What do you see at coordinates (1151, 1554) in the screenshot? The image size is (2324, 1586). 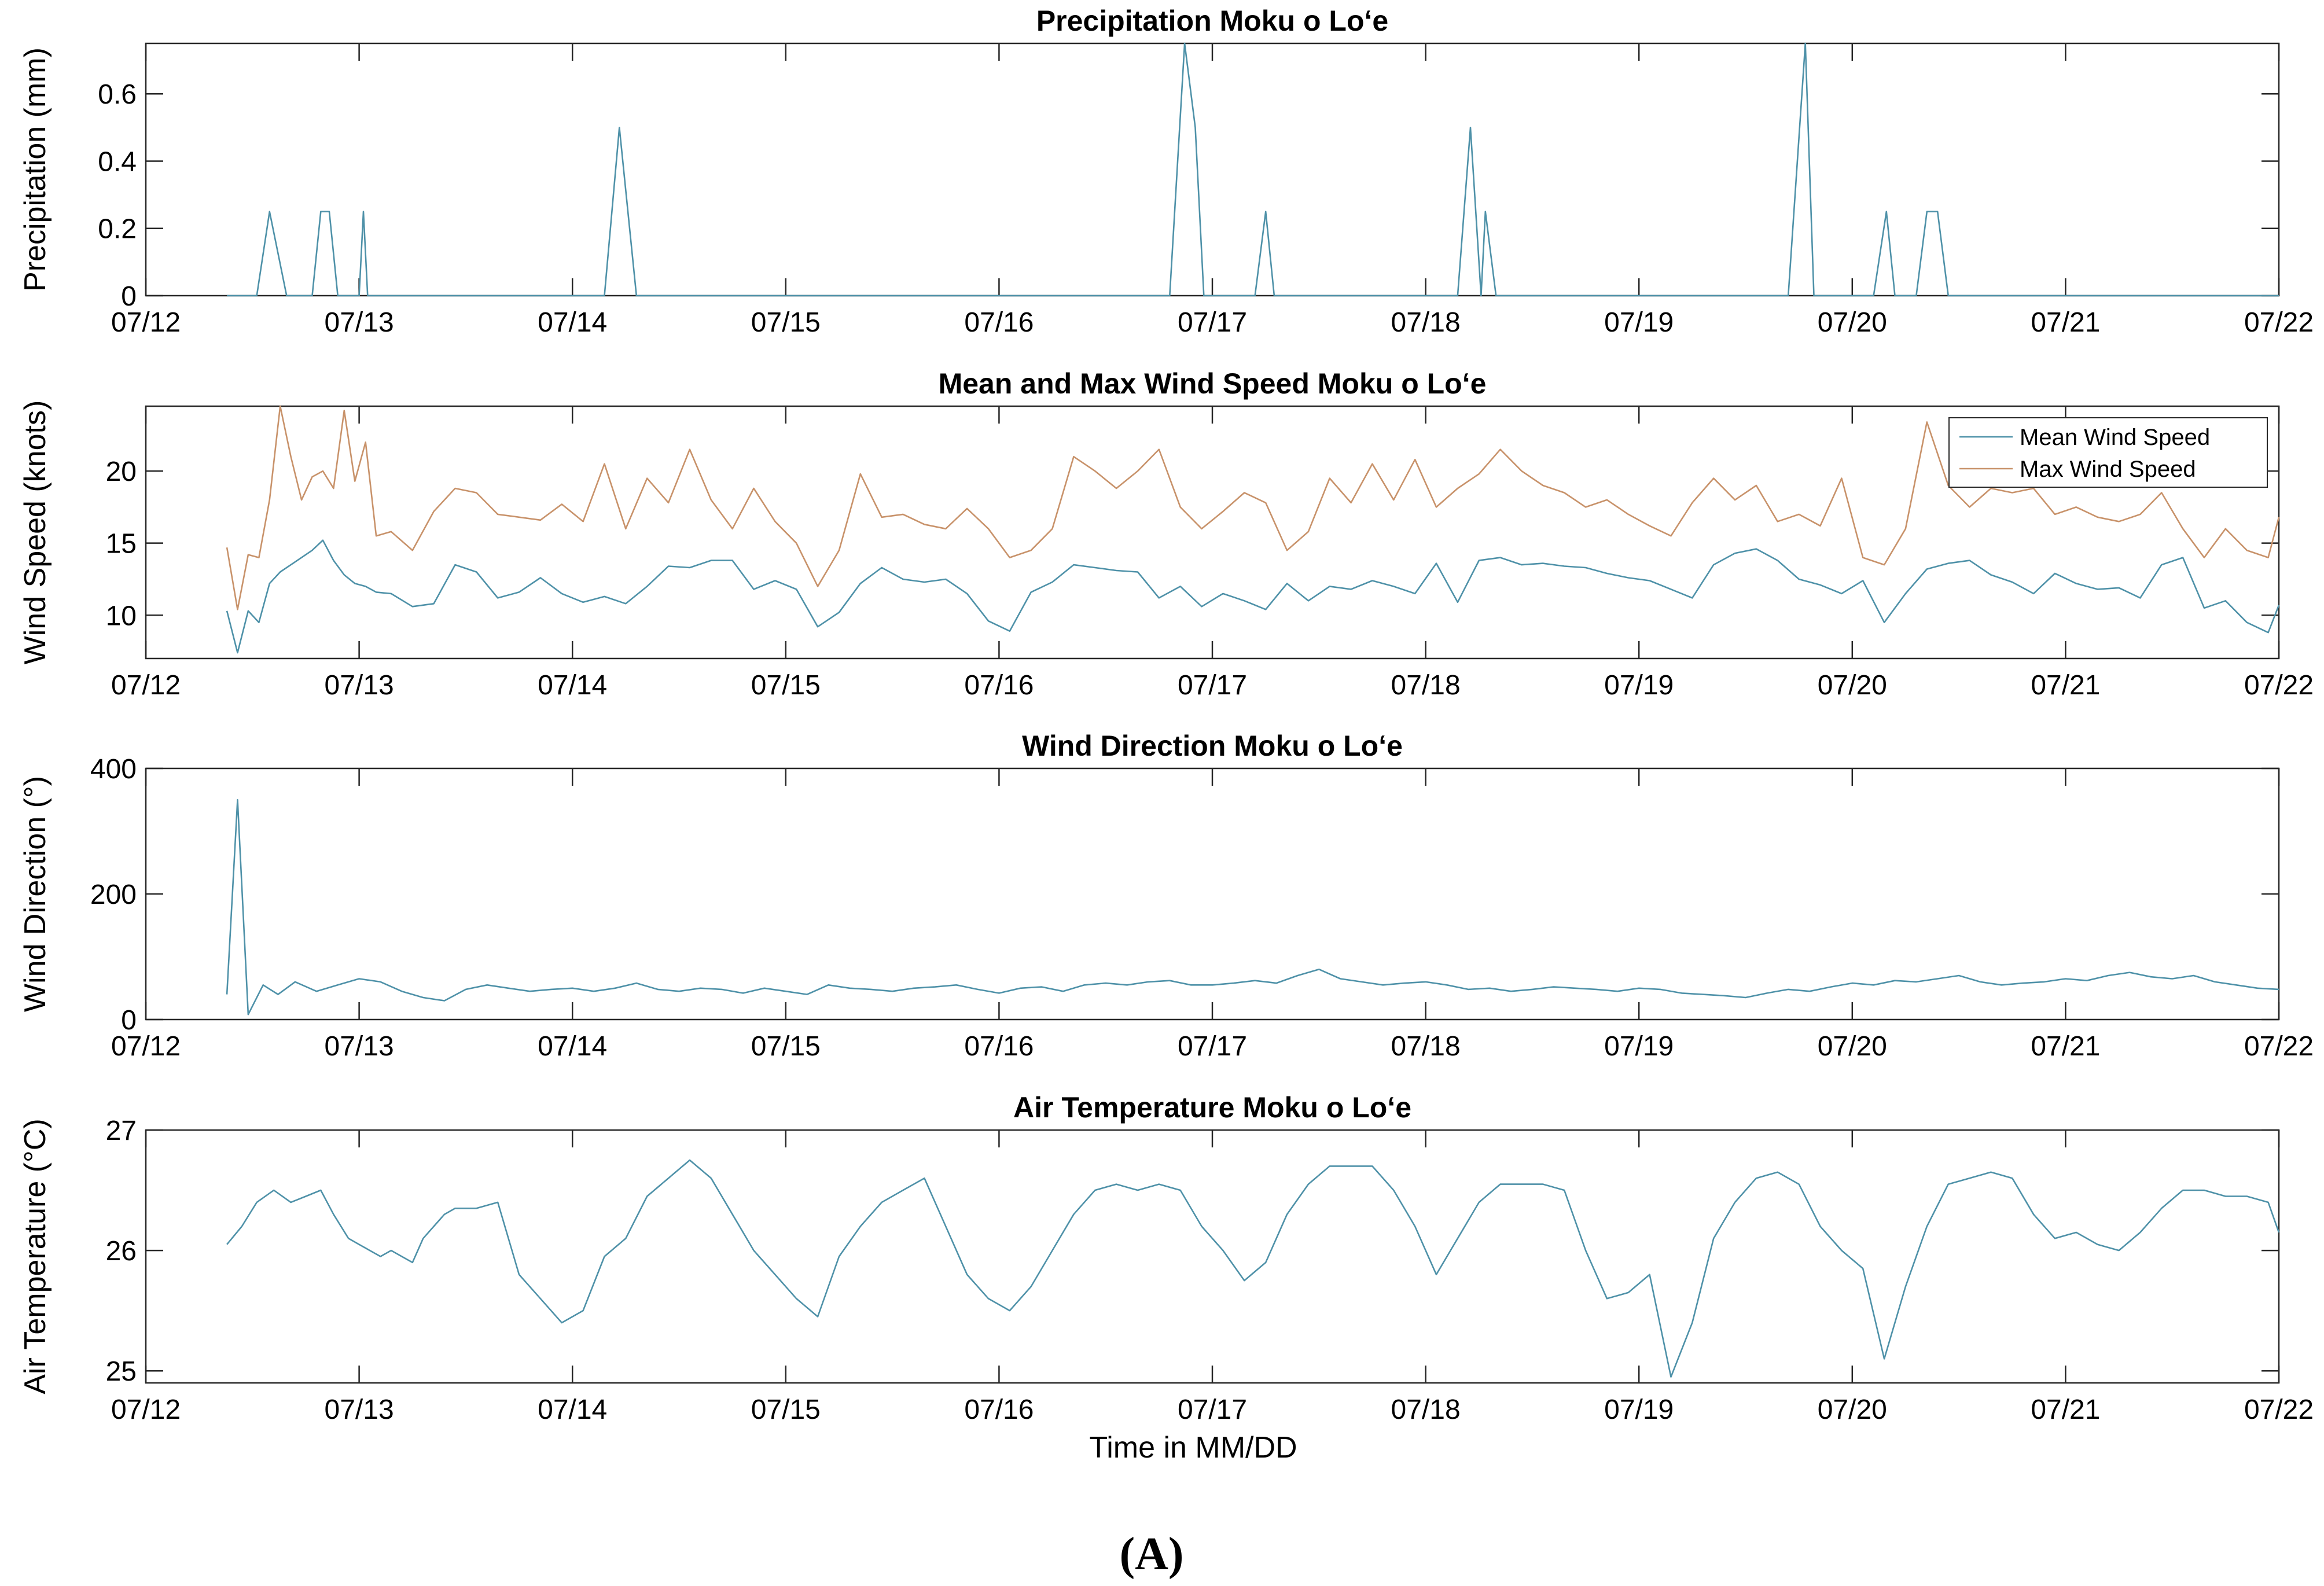 I see `panel-label: (A)` at bounding box center [1151, 1554].